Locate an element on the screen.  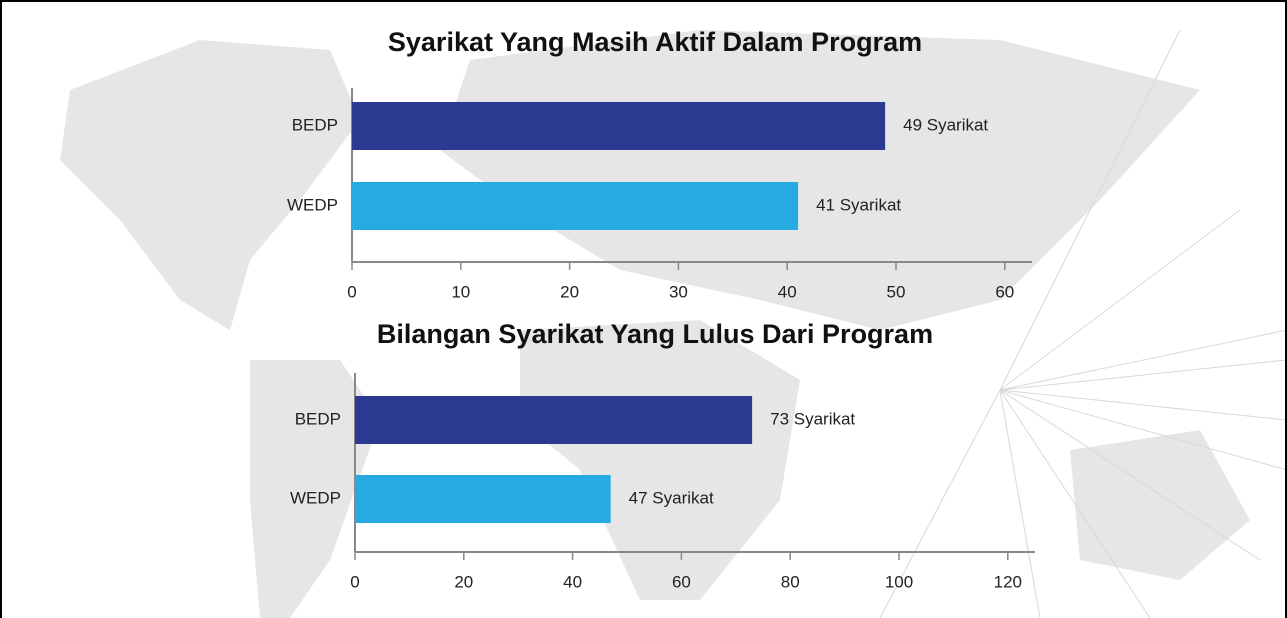
chart-title: Syarikat Yang Masih Aktif Dalam Program is located at coordinates (655, 42).